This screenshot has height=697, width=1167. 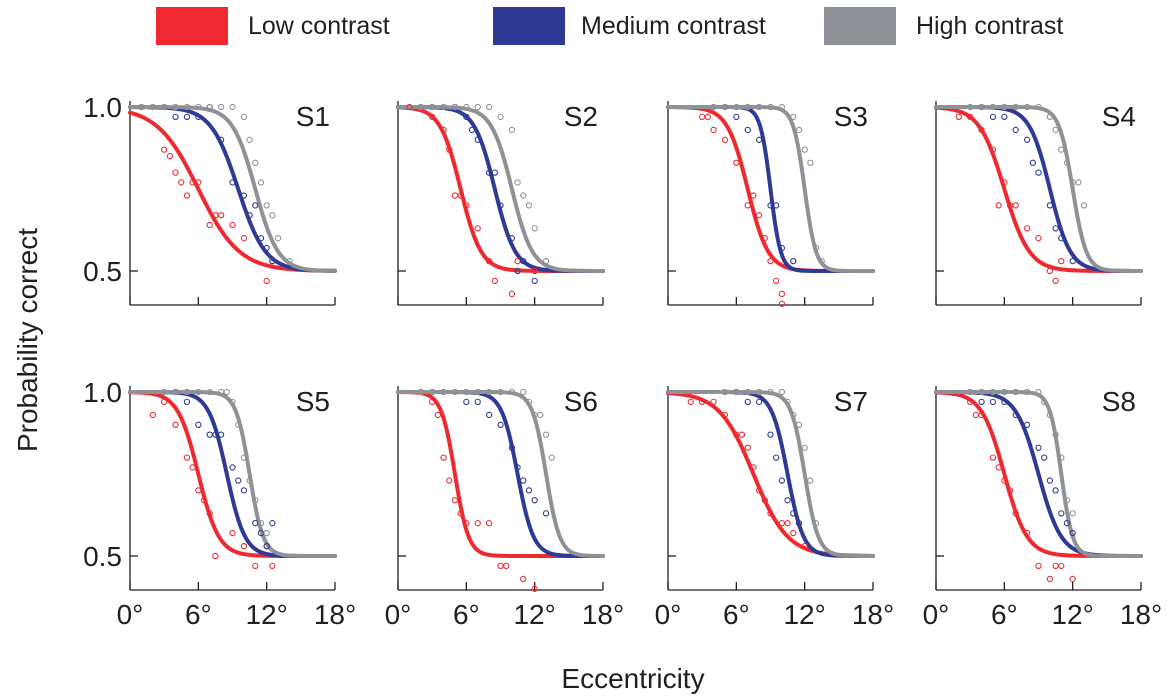 I want to click on panel-label-s1: S1, so click(x=313, y=116).